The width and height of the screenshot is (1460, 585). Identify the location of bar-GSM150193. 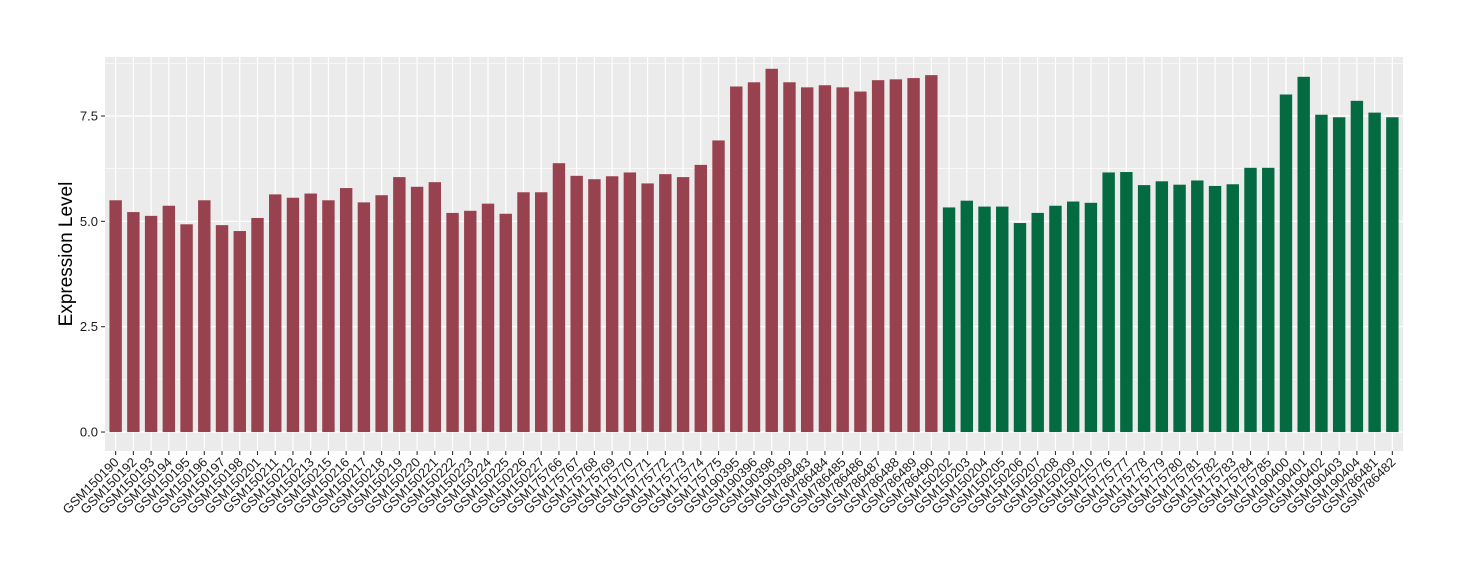
(151, 324).